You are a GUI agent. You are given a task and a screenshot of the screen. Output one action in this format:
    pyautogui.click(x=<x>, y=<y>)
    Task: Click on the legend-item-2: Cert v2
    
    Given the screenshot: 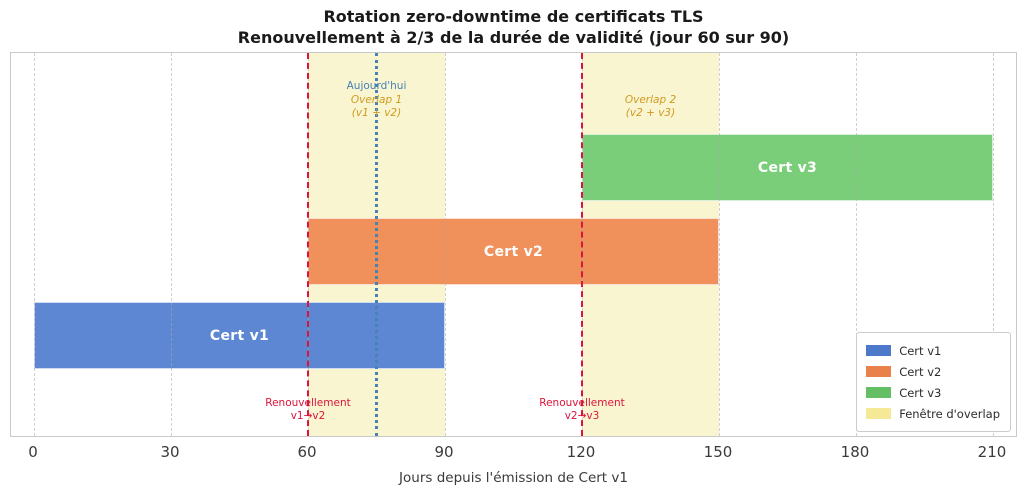 What is the action you would take?
    pyautogui.click(x=933, y=371)
    